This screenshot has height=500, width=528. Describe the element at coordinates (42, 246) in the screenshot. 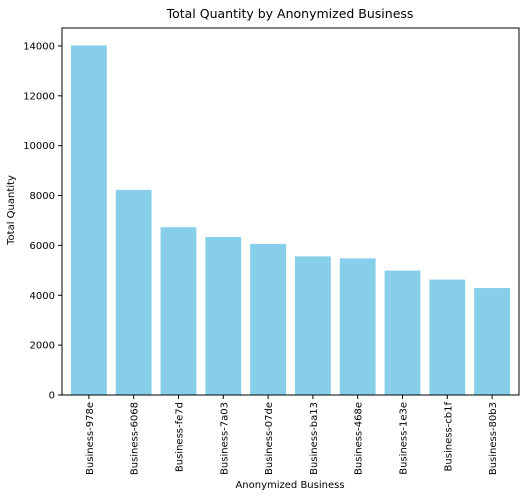

I see `y-tick-label: 6000` at that location.